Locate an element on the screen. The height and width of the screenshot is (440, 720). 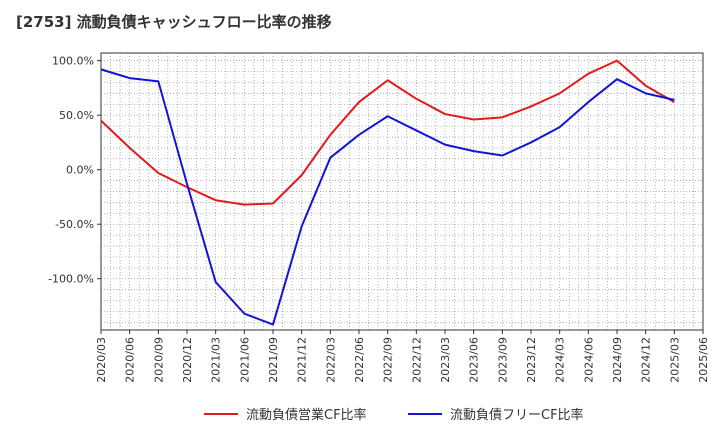
x-tick-label: 2024/12 is located at coordinates (646, 360).